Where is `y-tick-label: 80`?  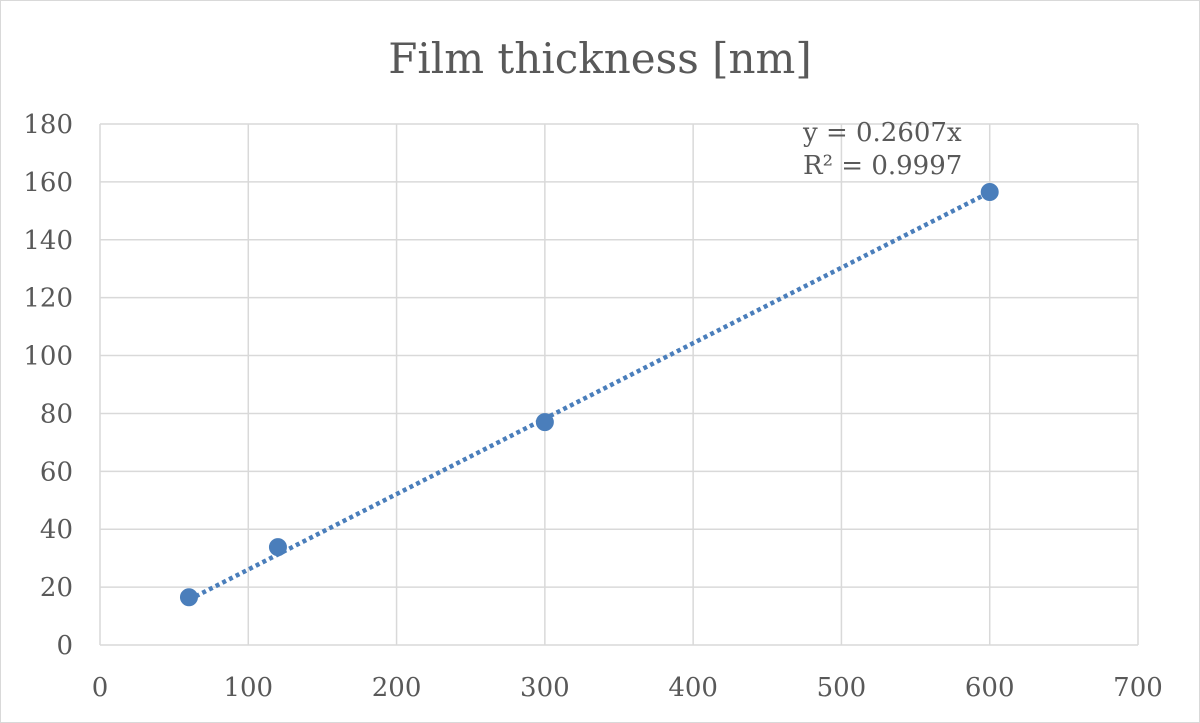
y-tick-label: 80 is located at coordinates (56, 414).